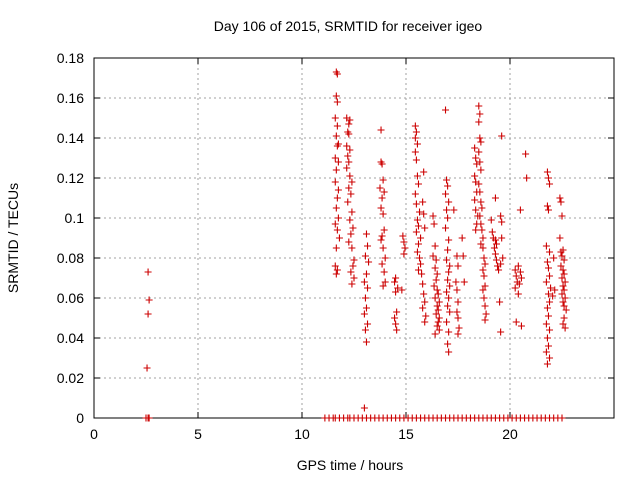 The width and height of the screenshot is (640, 480). What do you see at coordinates (70, 298) in the screenshot?
I see `y-tick-label: 0.06` at bounding box center [70, 298].